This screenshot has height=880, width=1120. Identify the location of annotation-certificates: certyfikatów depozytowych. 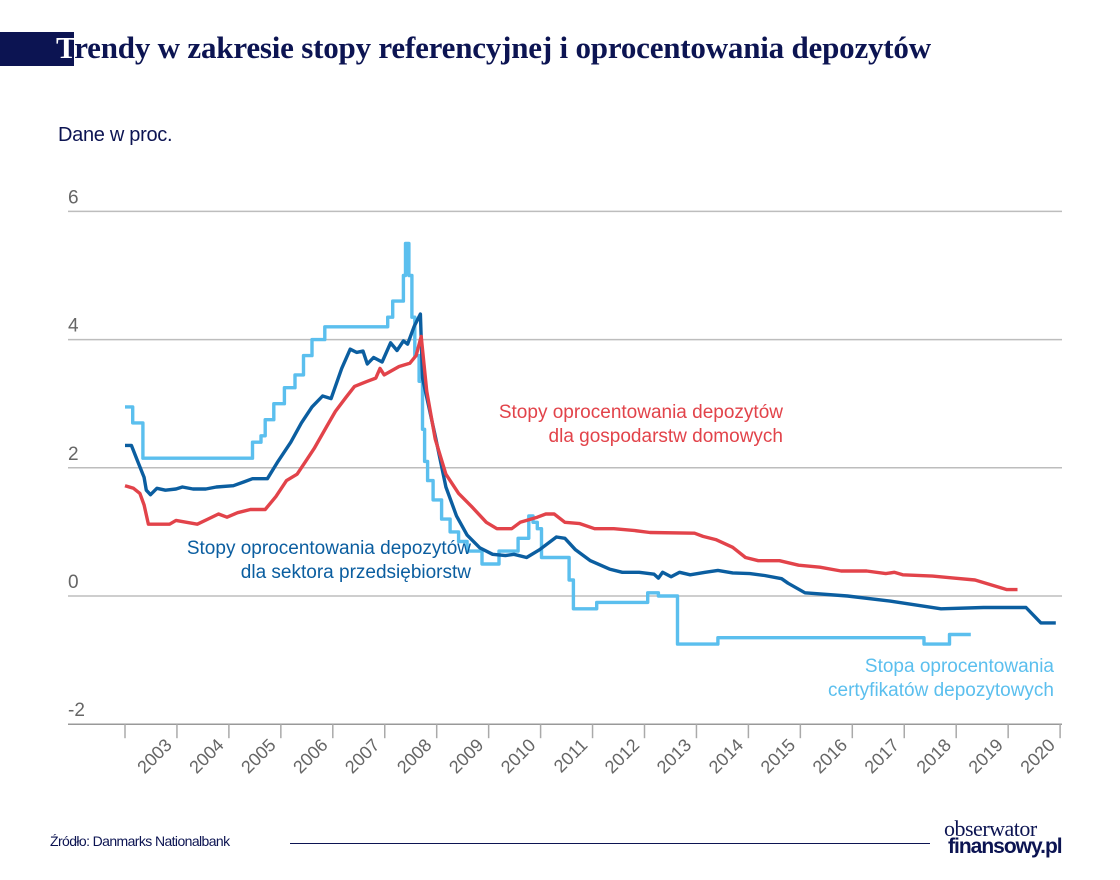
(941, 690).